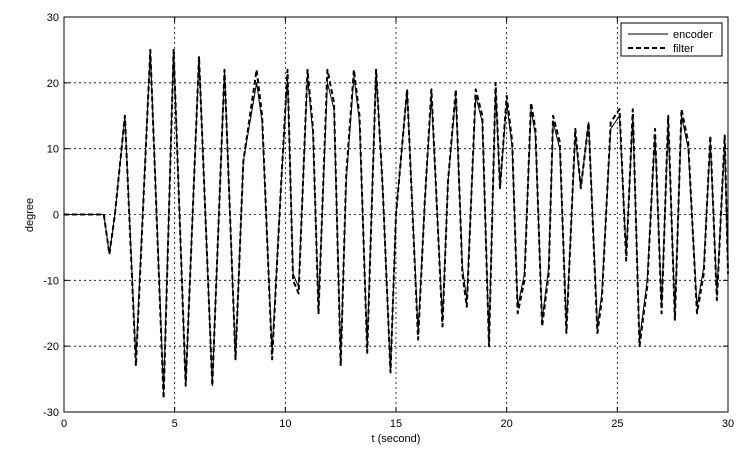 The width and height of the screenshot is (752, 451). I want to click on y-tick-label: 30, so click(53, 18).